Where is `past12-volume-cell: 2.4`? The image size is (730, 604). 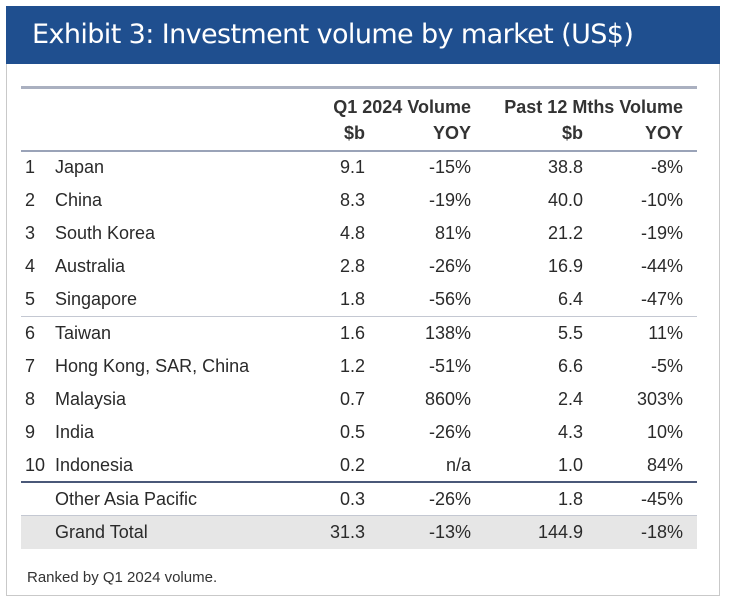
past12-volume-cell: 2.4 is located at coordinates (570, 398).